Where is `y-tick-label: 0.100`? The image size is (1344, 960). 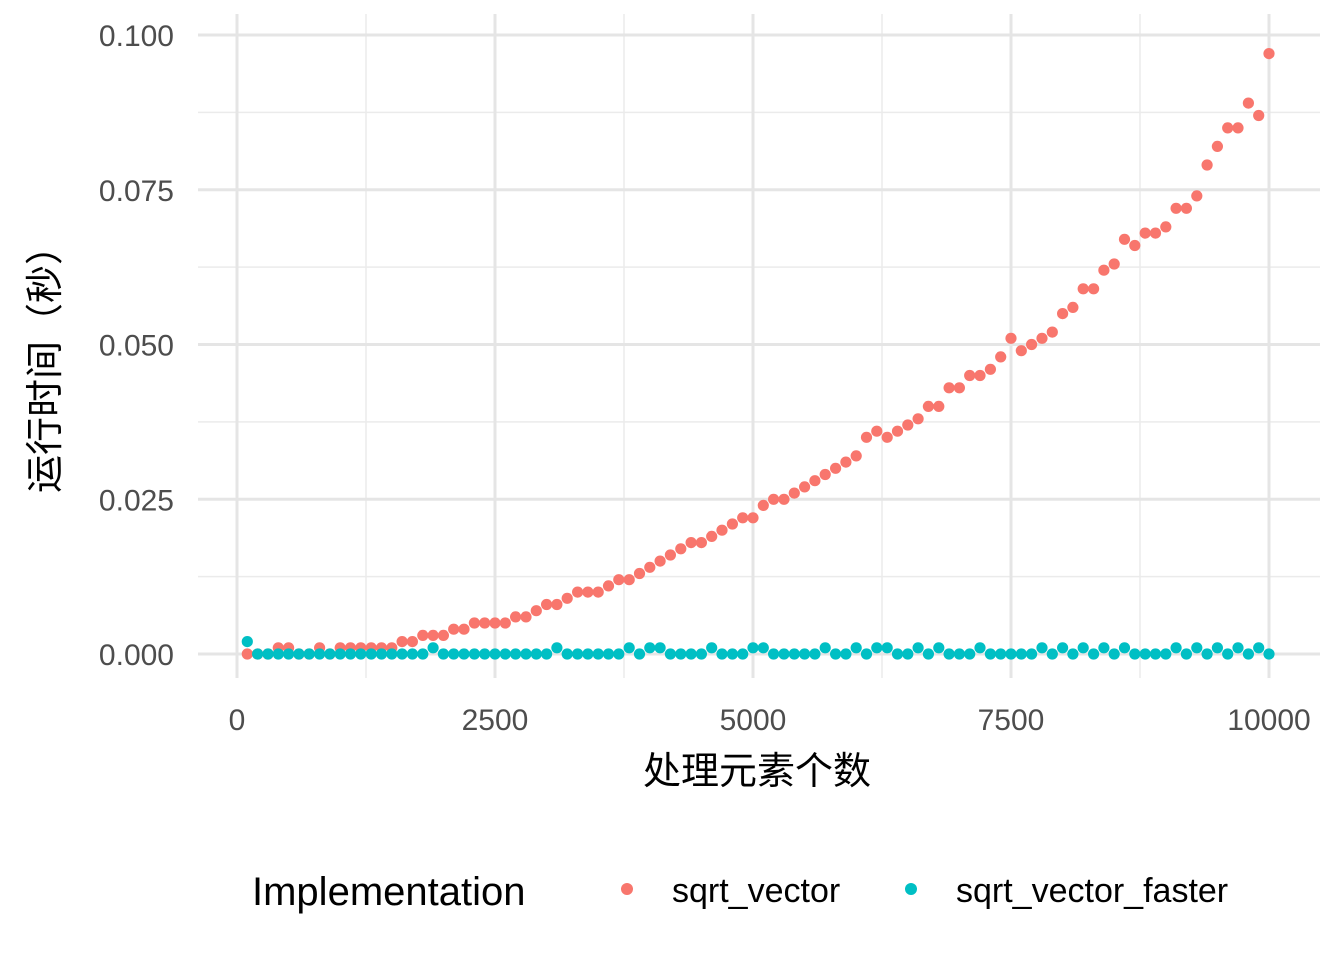 y-tick-label: 0.100 is located at coordinates (136, 36).